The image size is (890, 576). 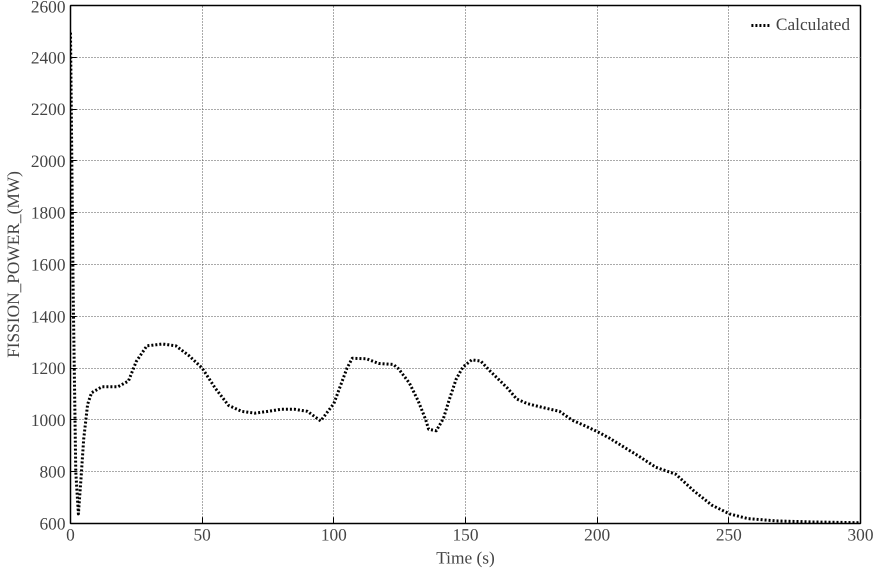 What do you see at coordinates (861, 535) in the screenshot?
I see `x-tick-label: 300` at bounding box center [861, 535].